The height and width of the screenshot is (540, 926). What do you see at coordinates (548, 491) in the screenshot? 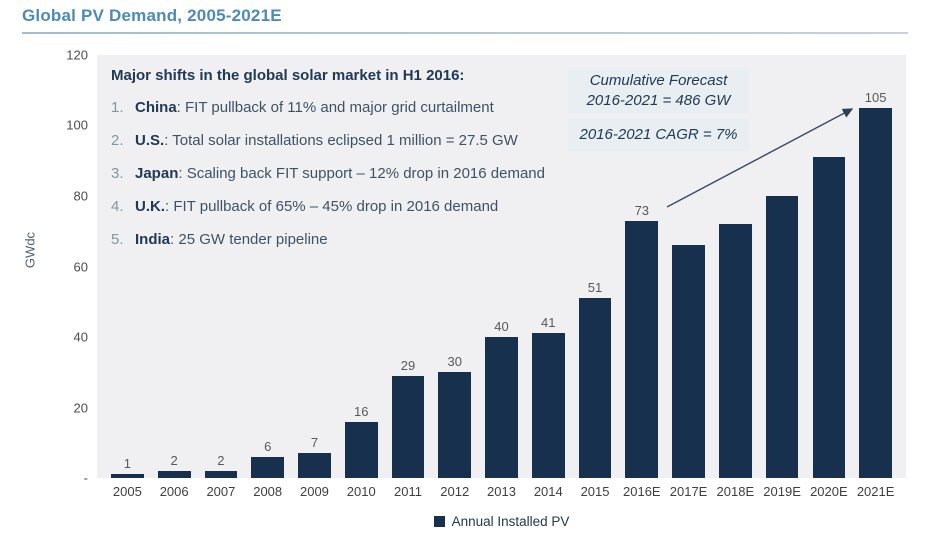
I see `x-axis-label: 2014` at bounding box center [548, 491].